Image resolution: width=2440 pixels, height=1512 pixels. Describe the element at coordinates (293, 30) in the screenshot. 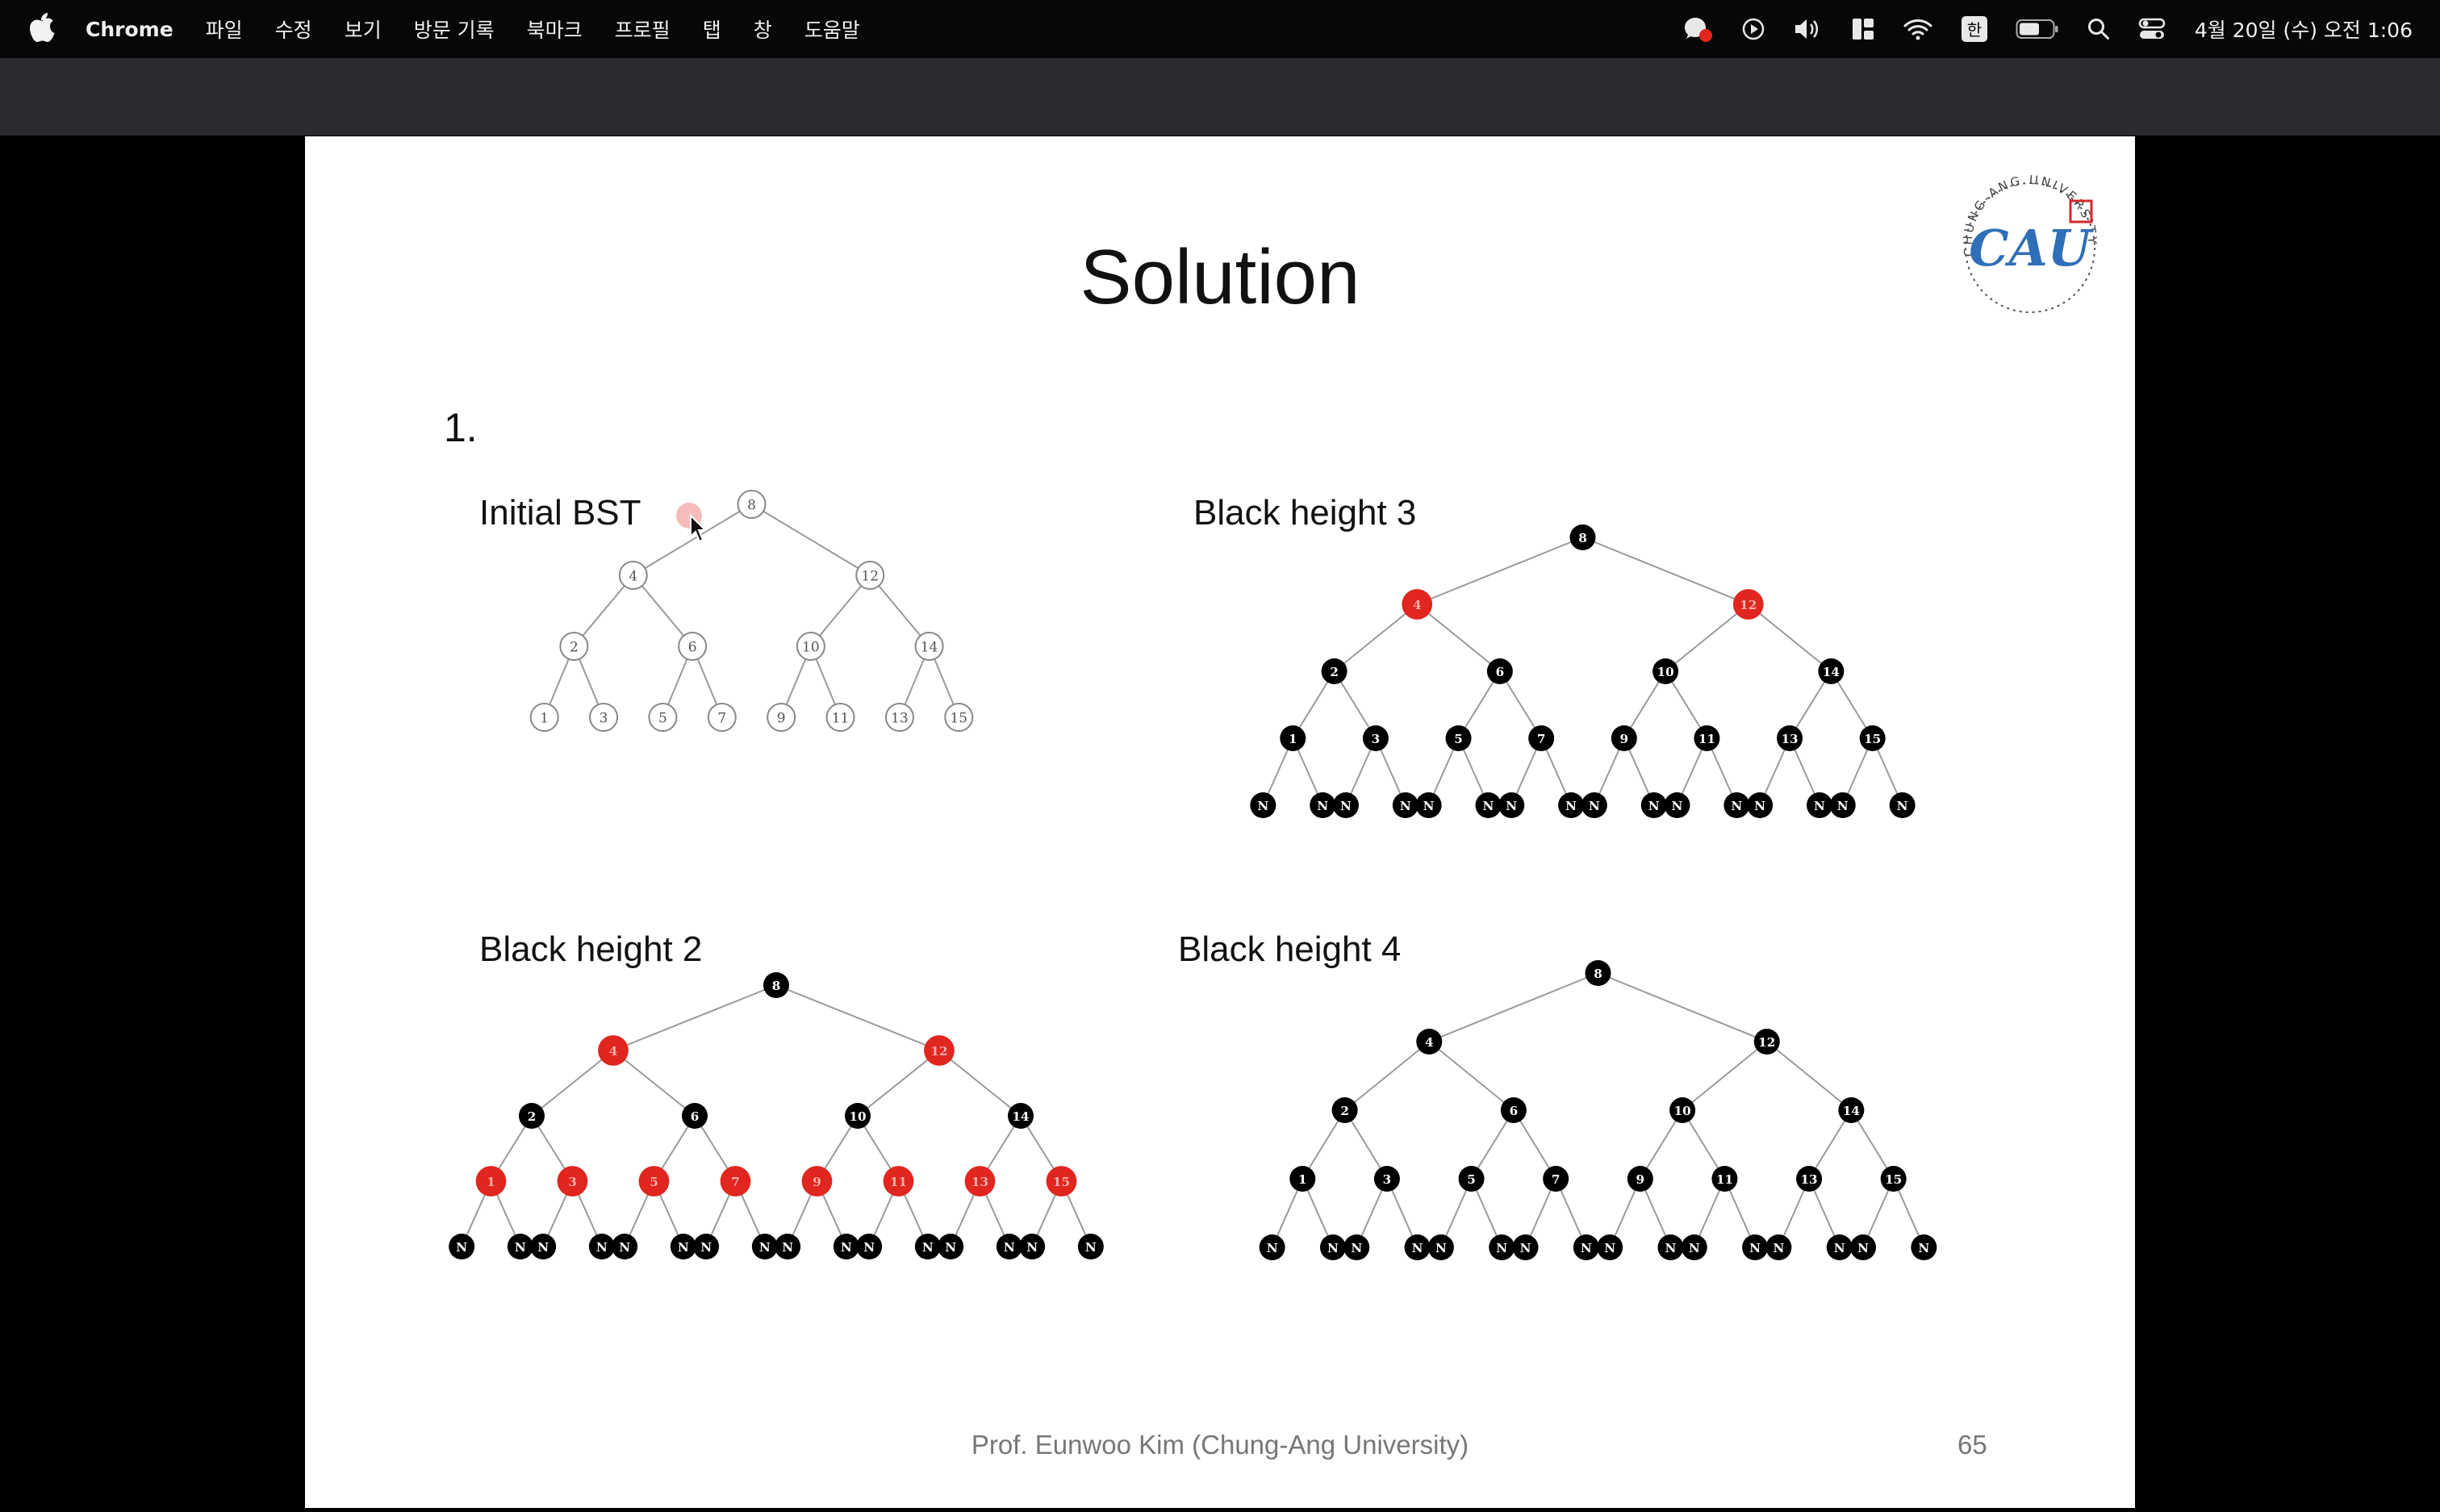

I see `menu-edit: 수정` at that location.